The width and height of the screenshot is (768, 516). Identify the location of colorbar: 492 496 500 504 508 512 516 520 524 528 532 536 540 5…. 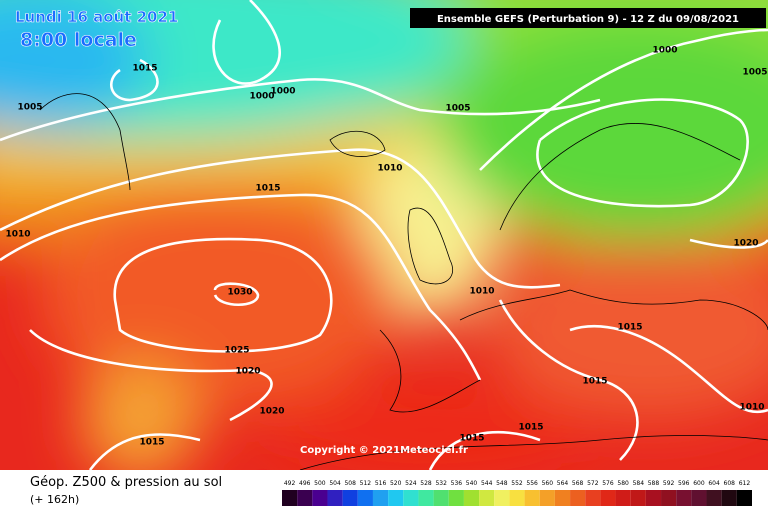
(517, 493).